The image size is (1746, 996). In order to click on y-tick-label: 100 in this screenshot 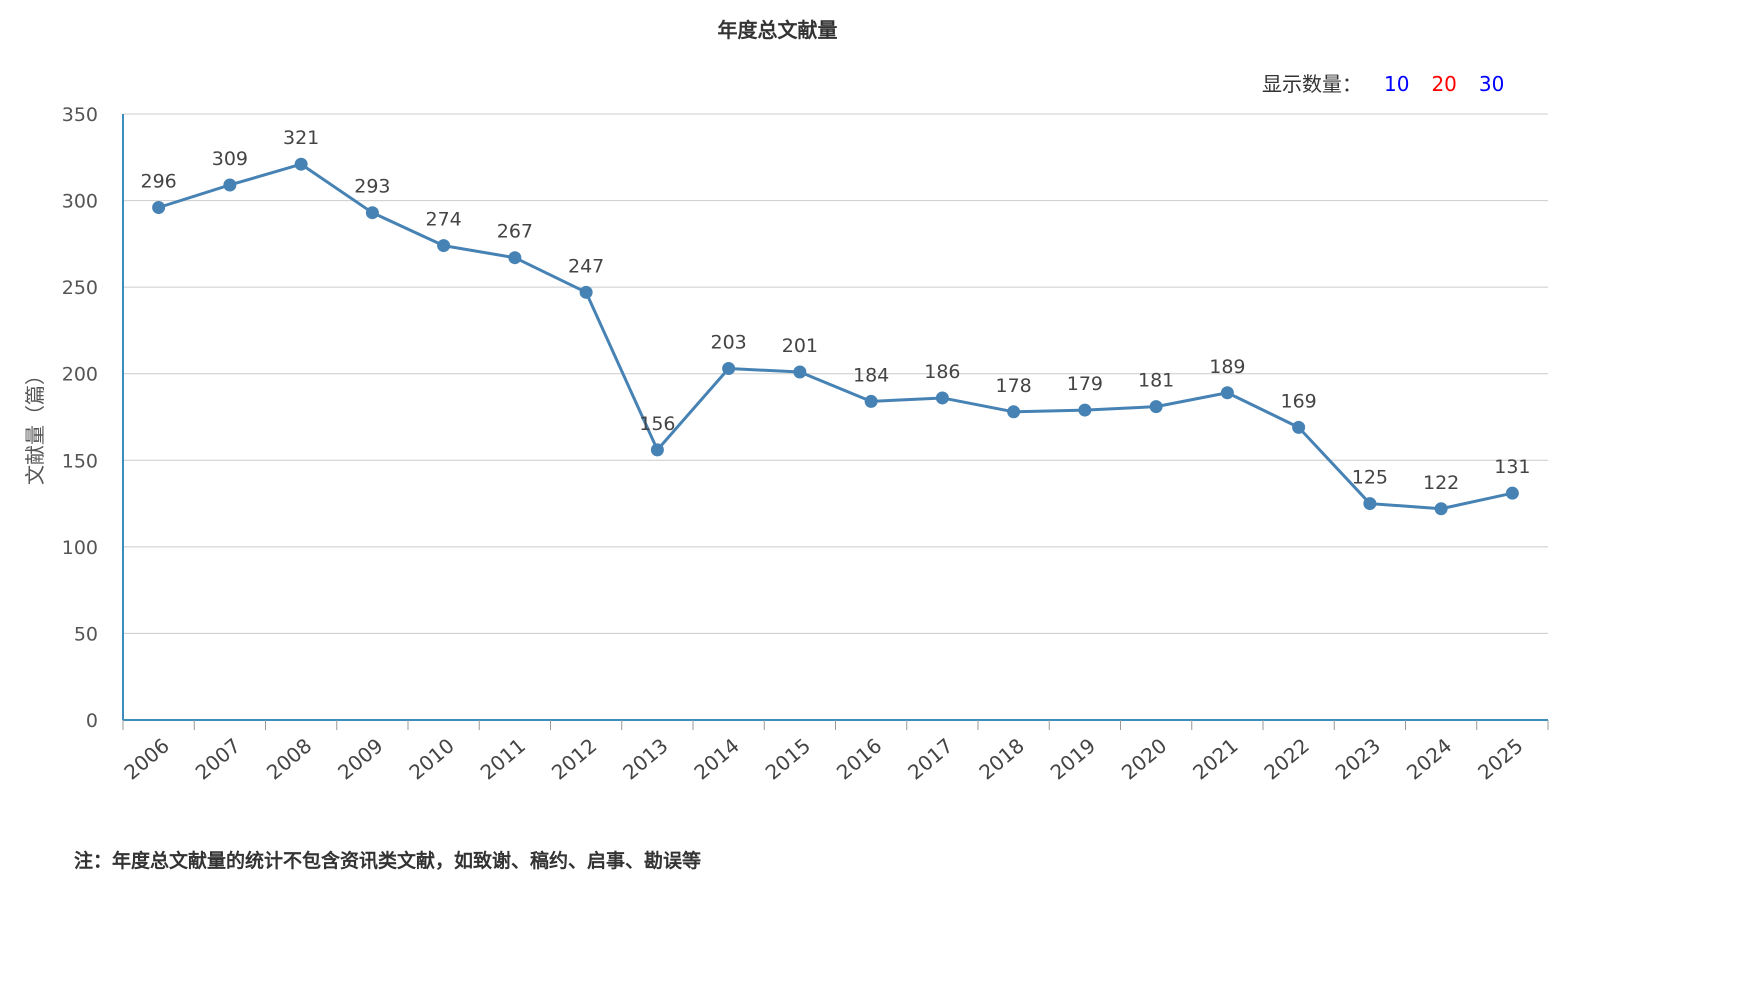, I will do `click(80, 548)`.